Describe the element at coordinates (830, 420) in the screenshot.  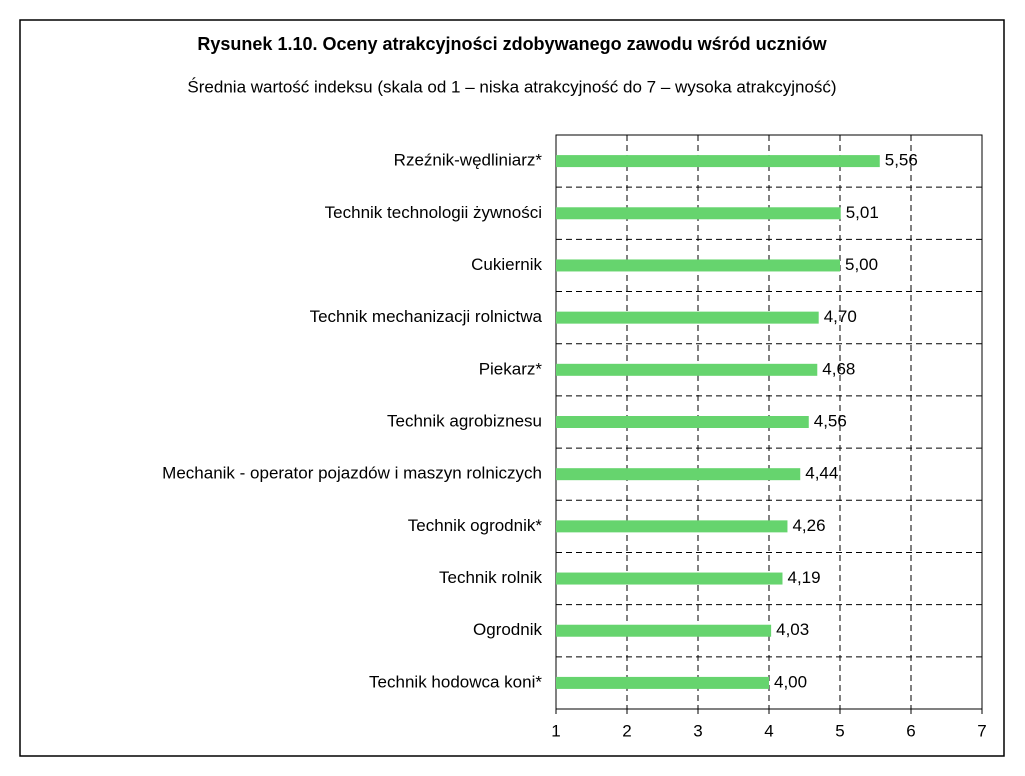
I see `value-label: 4,56` at that location.